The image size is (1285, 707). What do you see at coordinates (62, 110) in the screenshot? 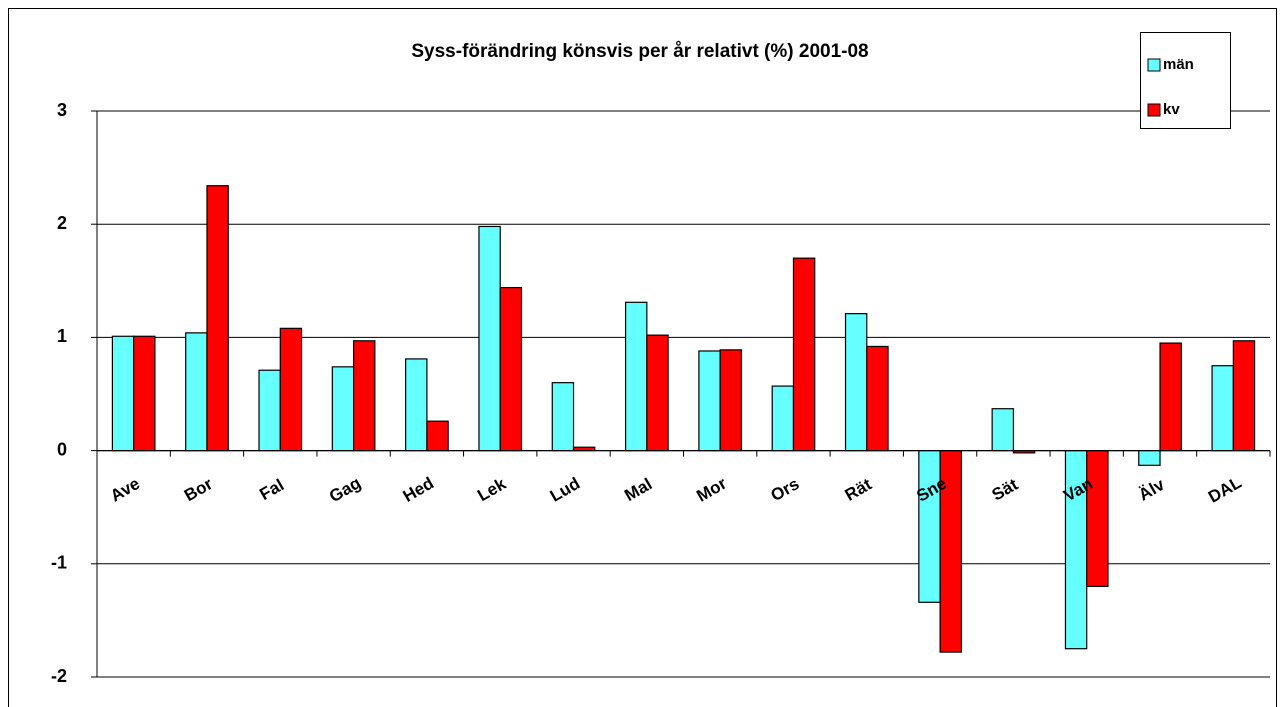
I see `y-tick-label: 3` at bounding box center [62, 110].